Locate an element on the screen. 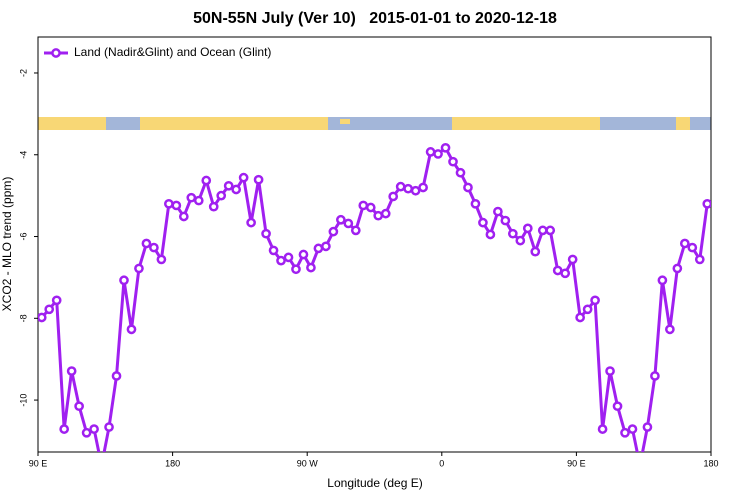 Image resolution: width=750 pixels, height=500 pixels. x-tick-label: 0 is located at coordinates (441, 463).